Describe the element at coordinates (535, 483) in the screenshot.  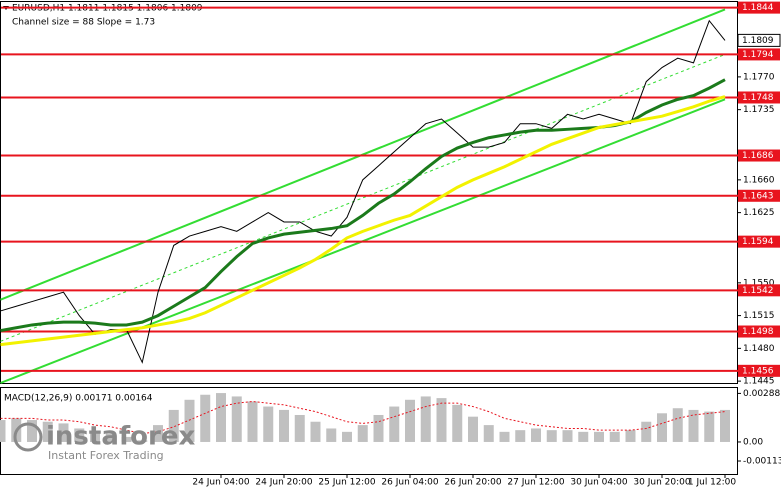
I see `x-tick-label: 27 Jun 12:00` at that location.